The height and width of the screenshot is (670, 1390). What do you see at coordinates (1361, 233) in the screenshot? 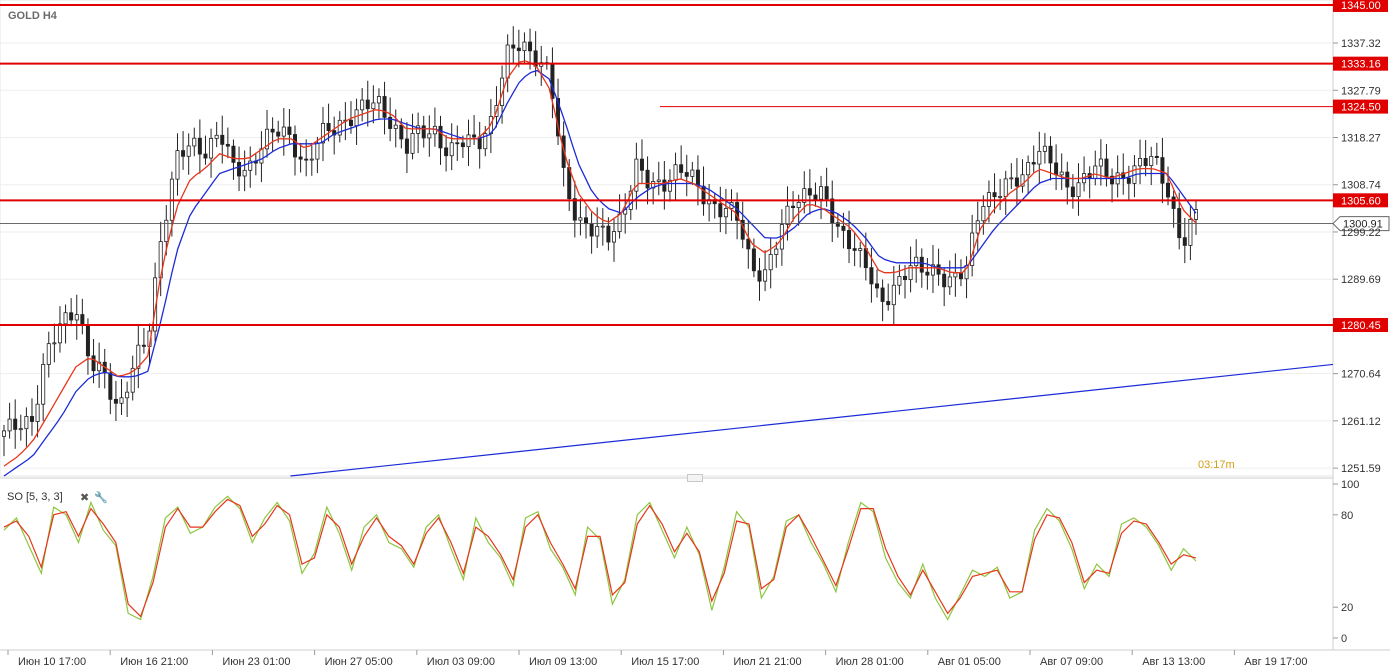
I see `y-tick-label: 1299.22` at bounding box center [1361, 233].